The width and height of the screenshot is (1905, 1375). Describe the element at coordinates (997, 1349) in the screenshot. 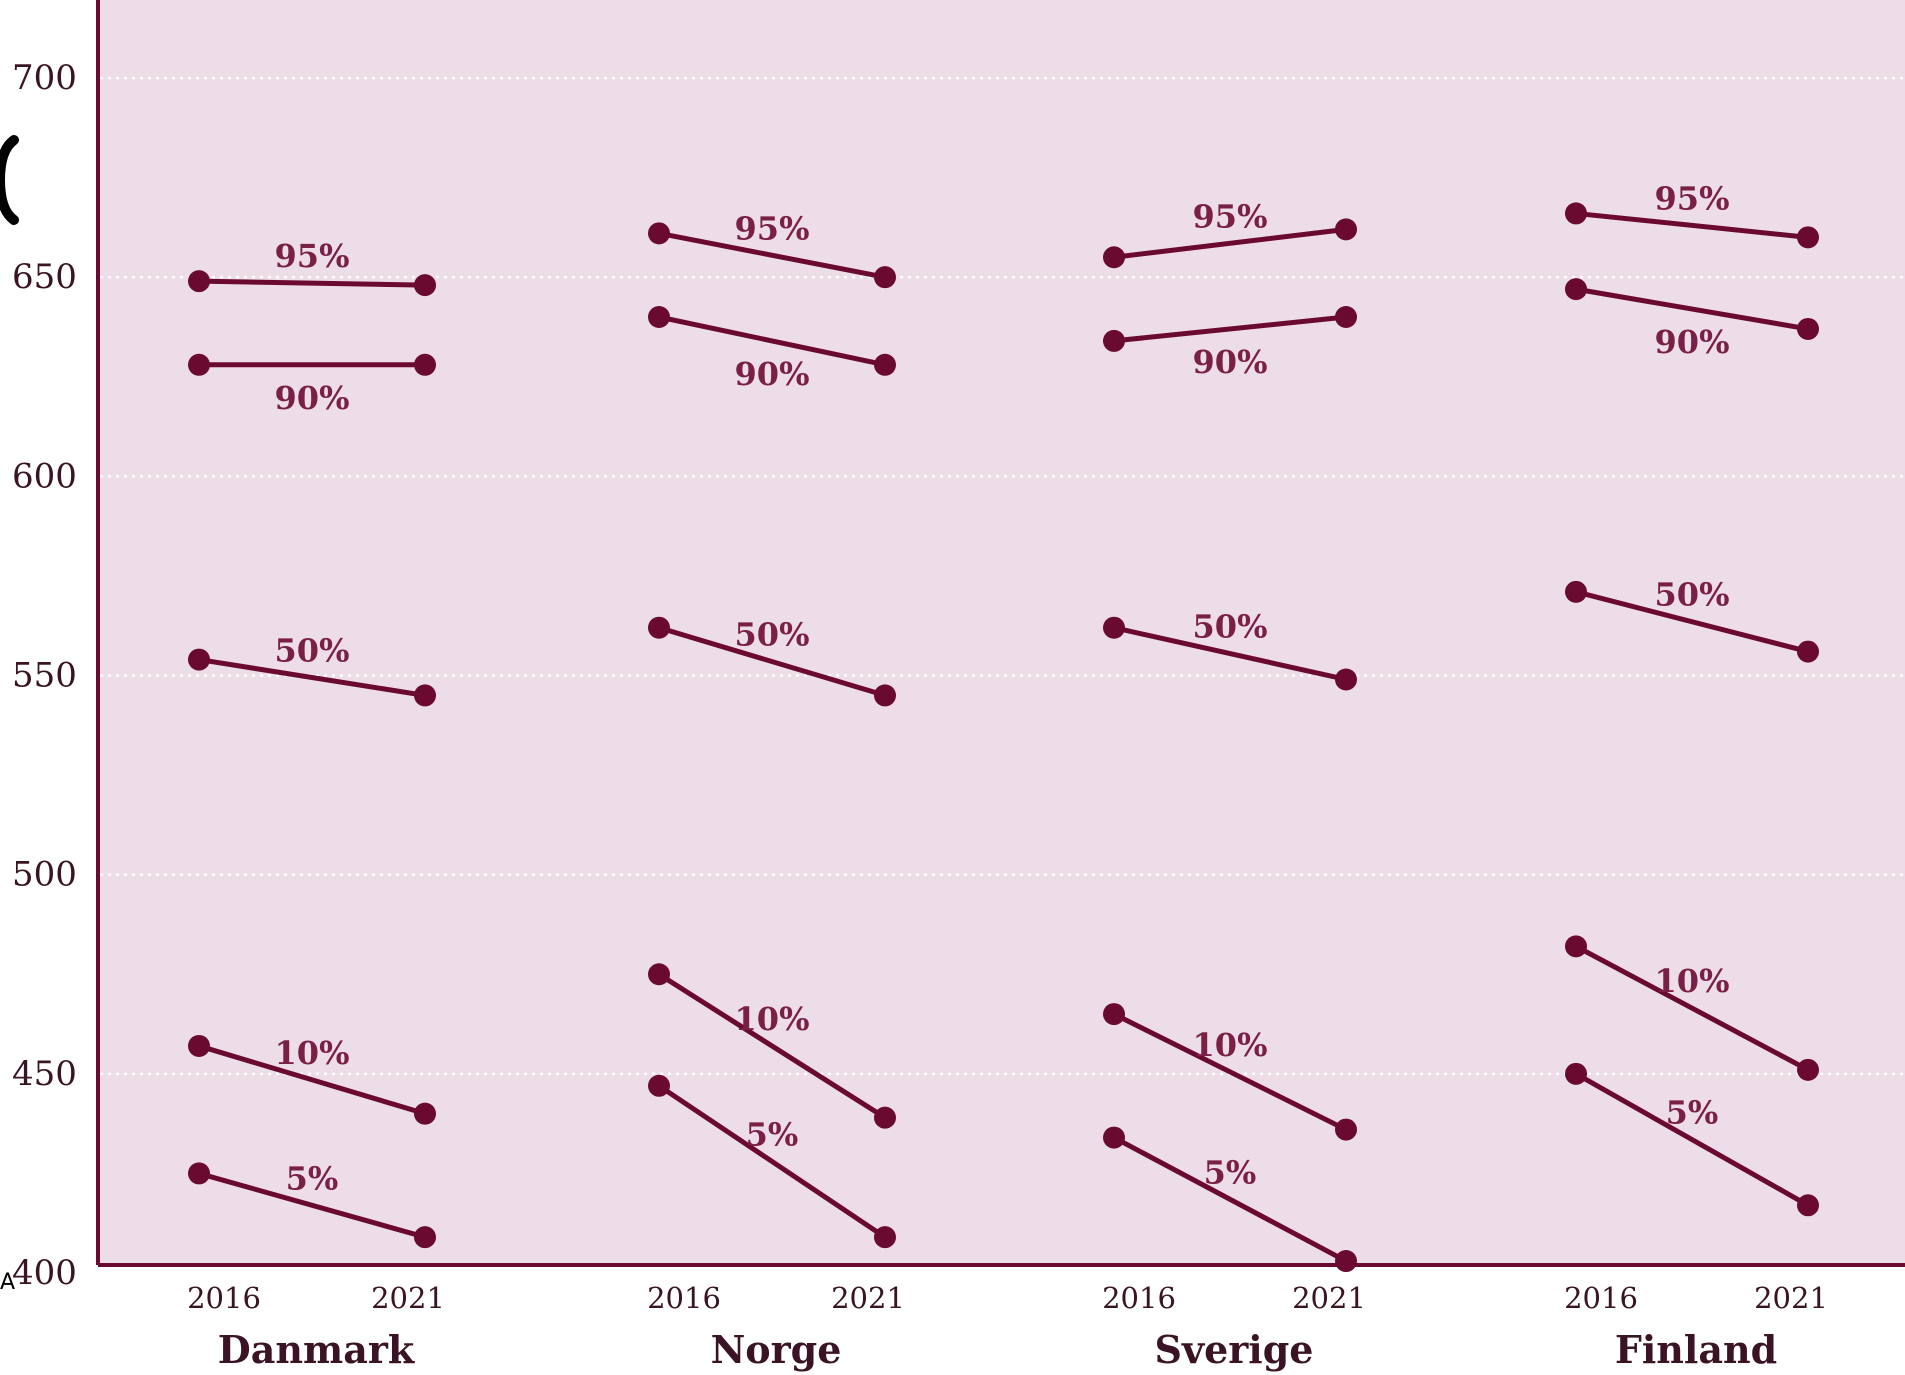

I see `country-labels: Danmark Norge Sverige Finland` at that location.